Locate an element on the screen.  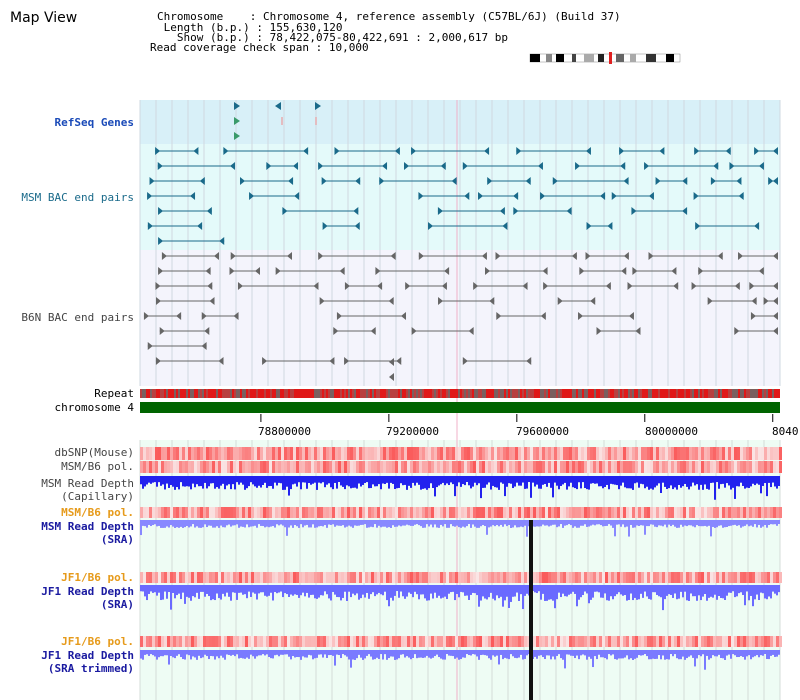
tick-label-5: 8040 is located at coordinates (785, 431).